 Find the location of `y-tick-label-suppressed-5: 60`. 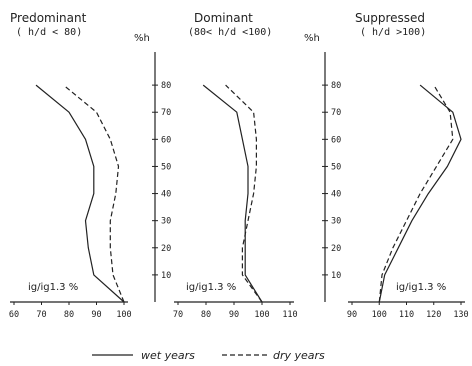

y-tick-label-suppressed-5: 60 is located at coordinates (336, 140).